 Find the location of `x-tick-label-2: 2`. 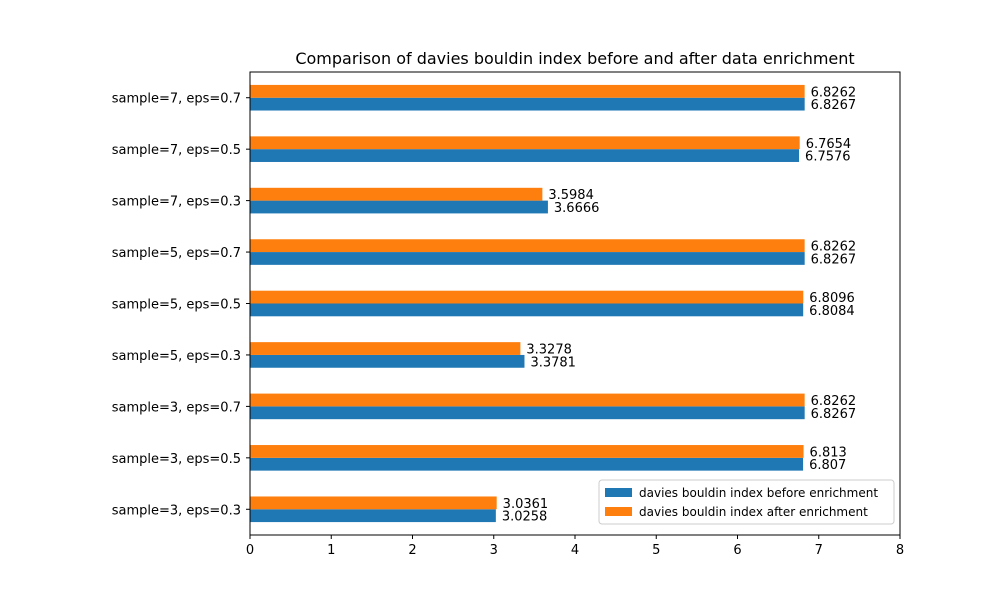

x-tick-label-2: 2 is located at coordinates (412, 550).